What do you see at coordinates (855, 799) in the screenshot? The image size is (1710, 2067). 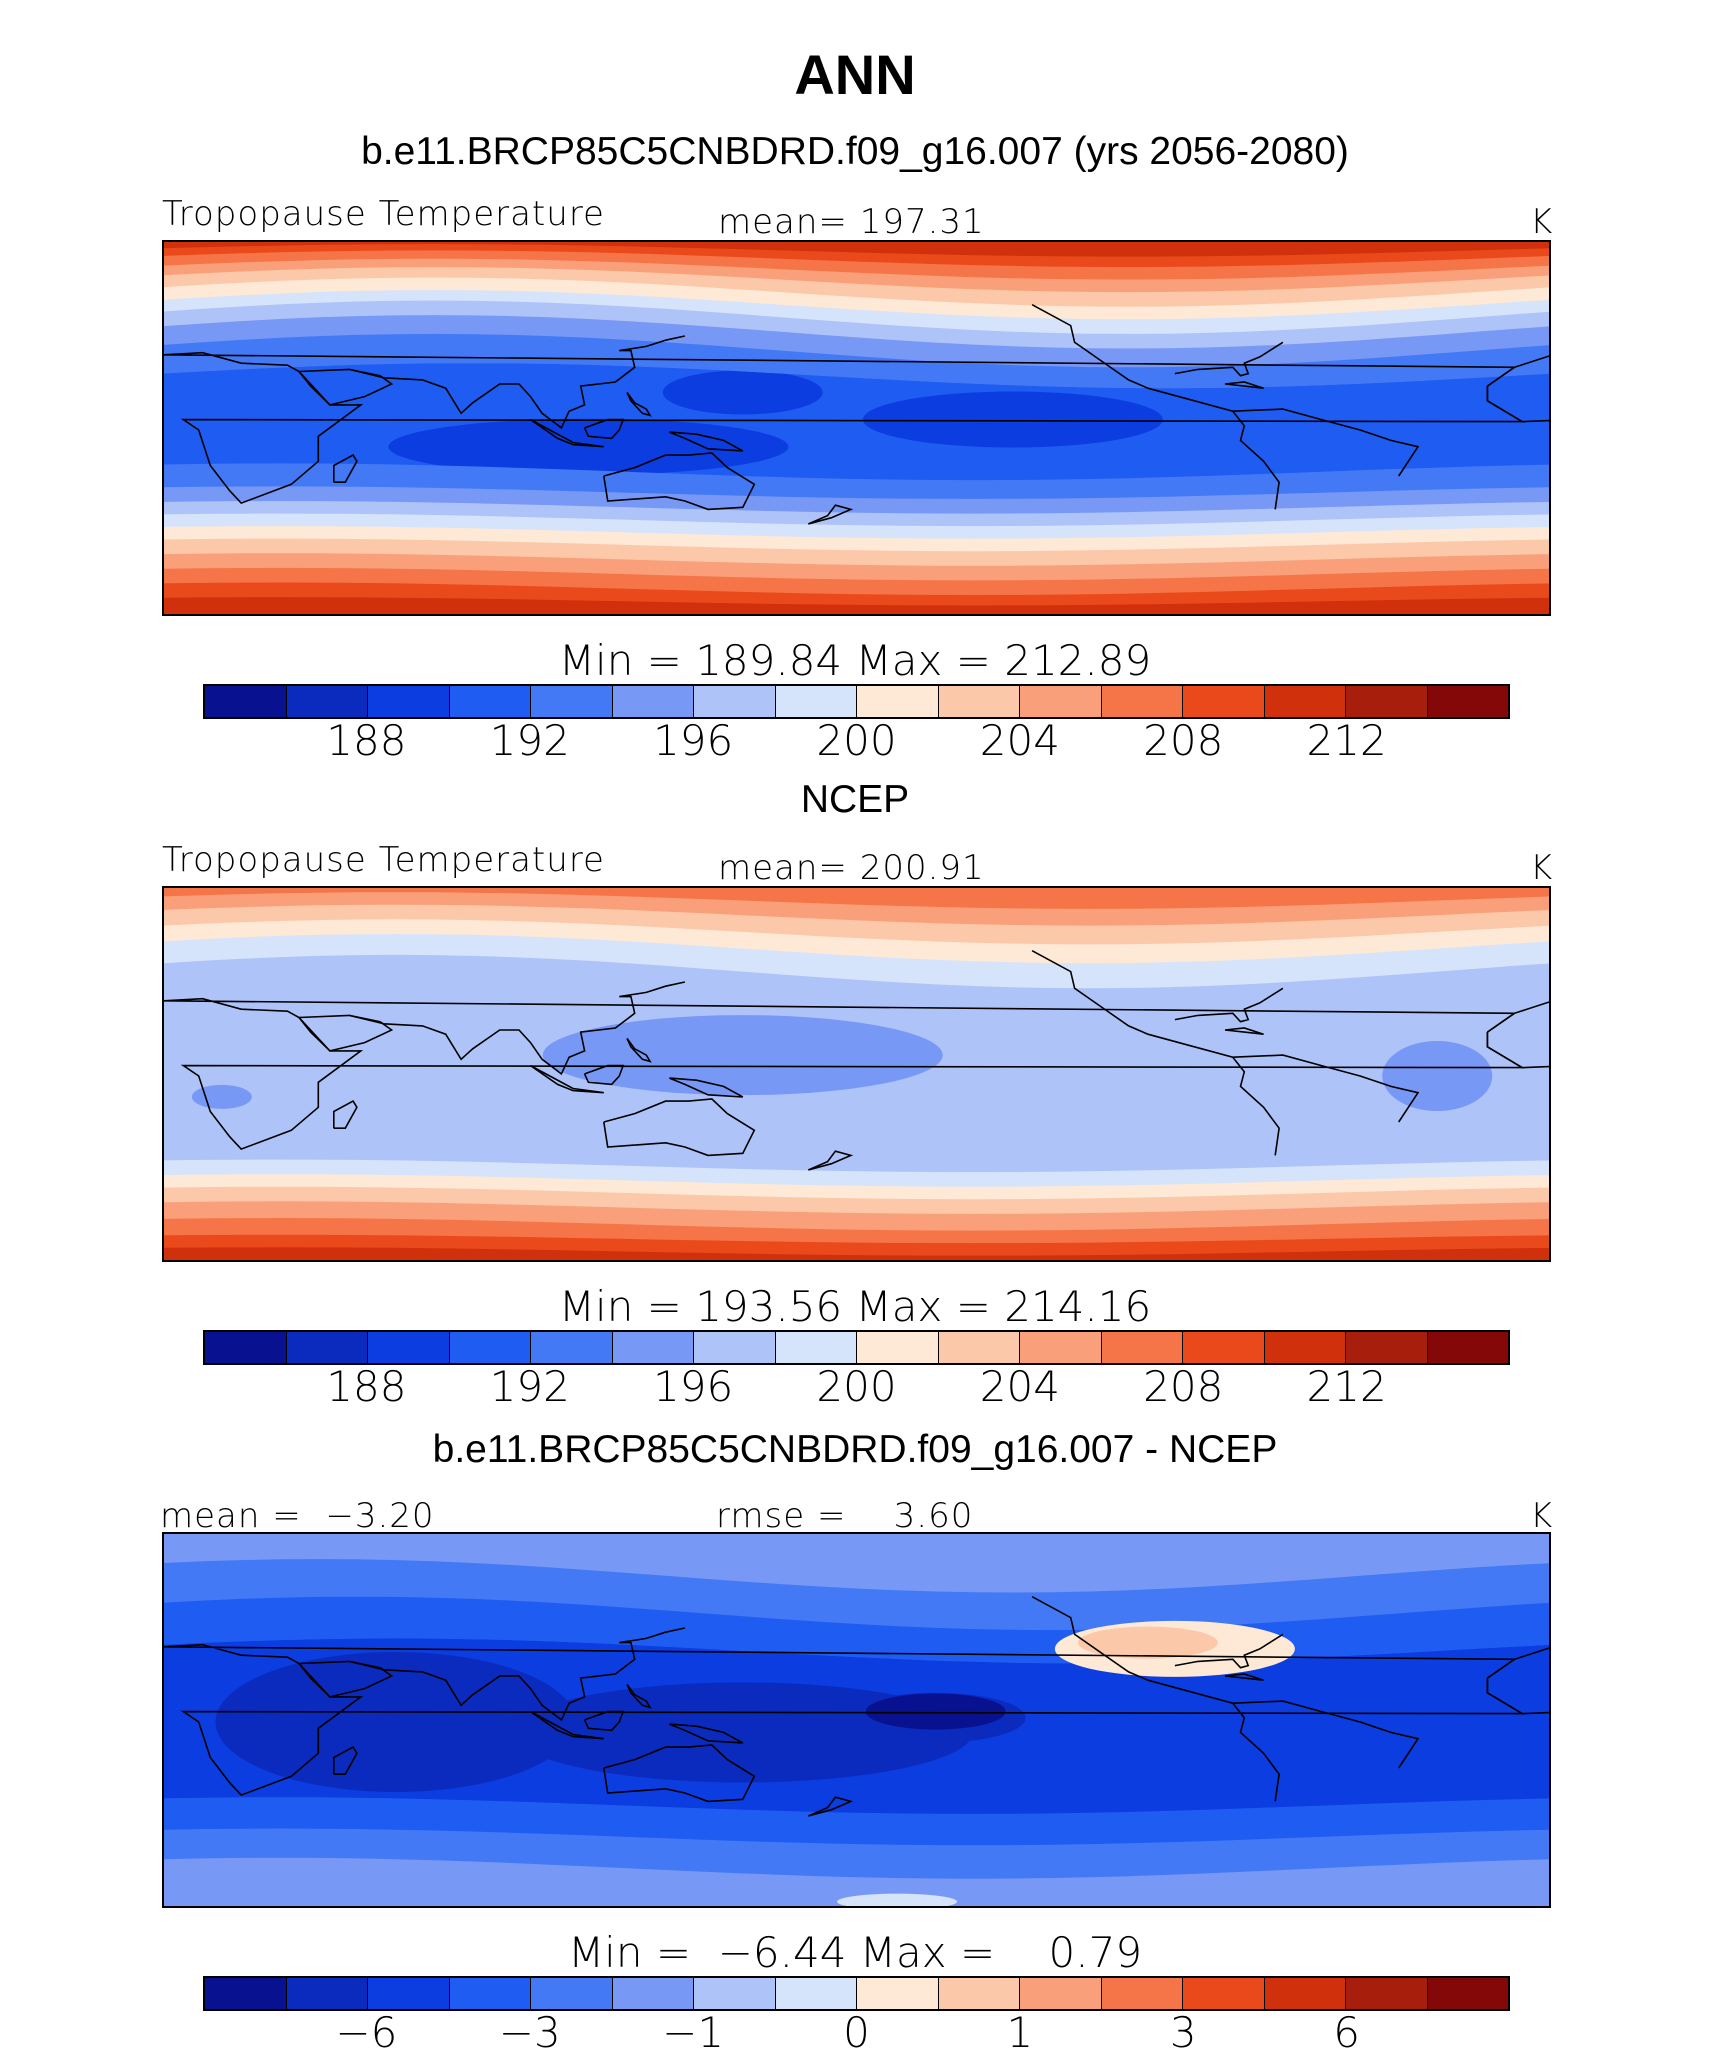 I see `panel-2-title: NCEP` at bounding box center [855, 799].